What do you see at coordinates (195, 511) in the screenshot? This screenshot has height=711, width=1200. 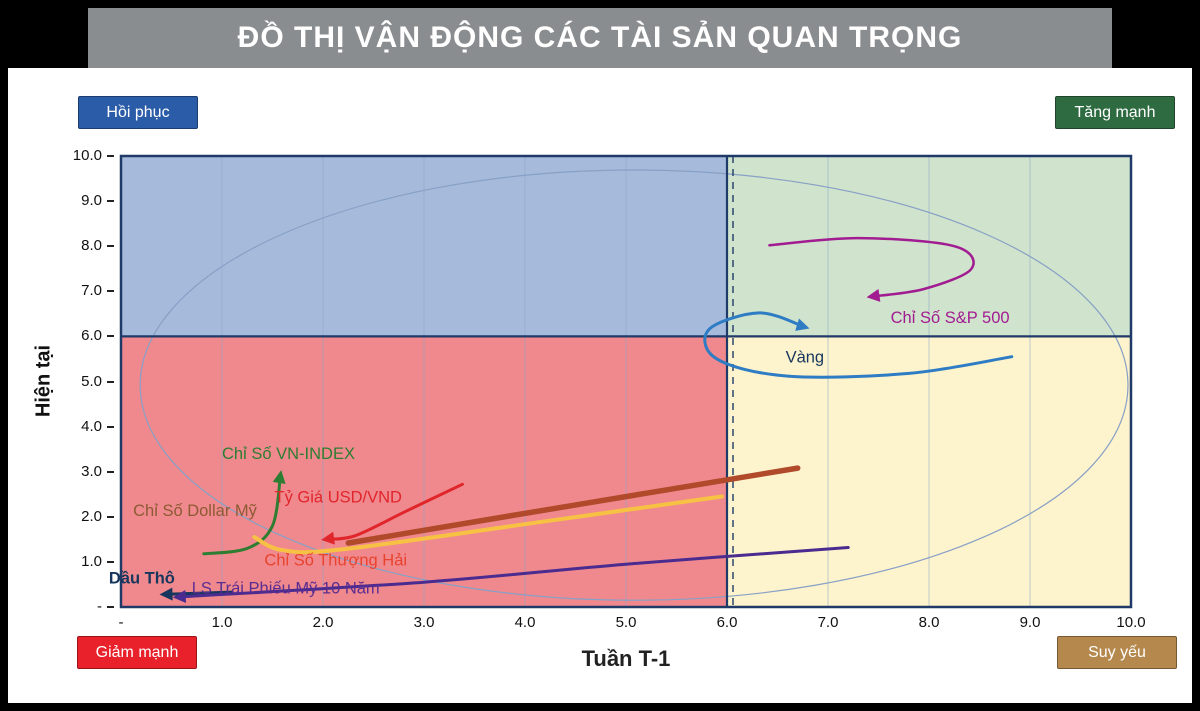 I see `label-dollar-index: Chỉ Số Dollar Mỹ` at bounding box center [195, 511].